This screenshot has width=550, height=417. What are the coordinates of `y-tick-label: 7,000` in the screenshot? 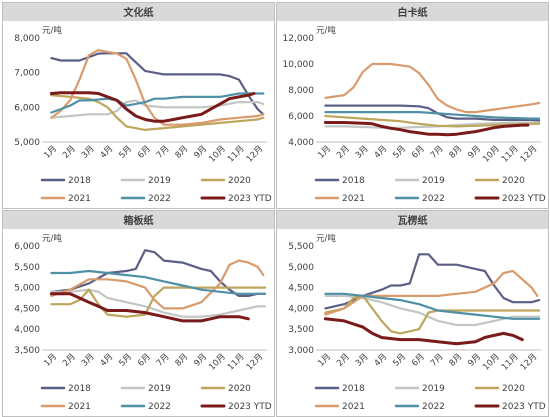 It's located at (27, 74).